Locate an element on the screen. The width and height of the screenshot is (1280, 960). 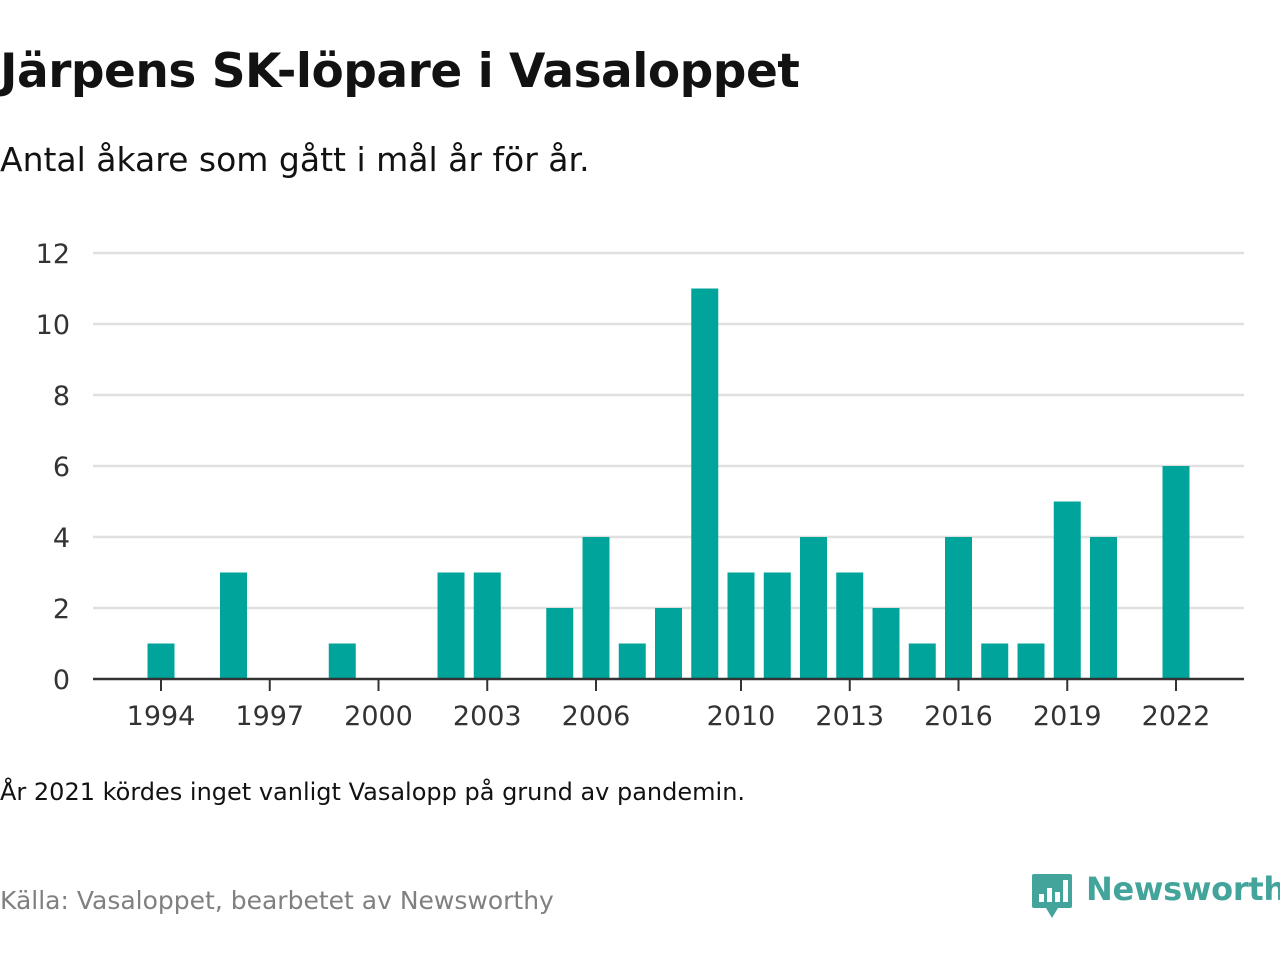
bar-1996 is located at coordinates (233, 625).